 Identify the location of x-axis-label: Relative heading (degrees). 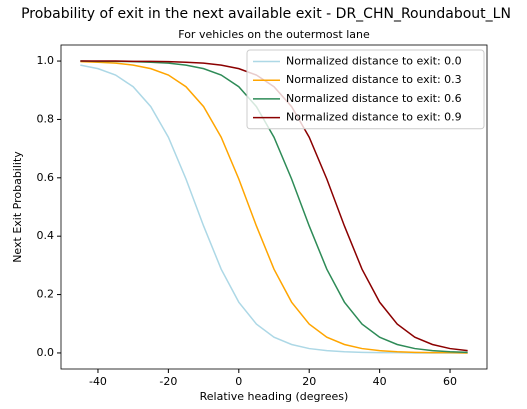
(274, 396).